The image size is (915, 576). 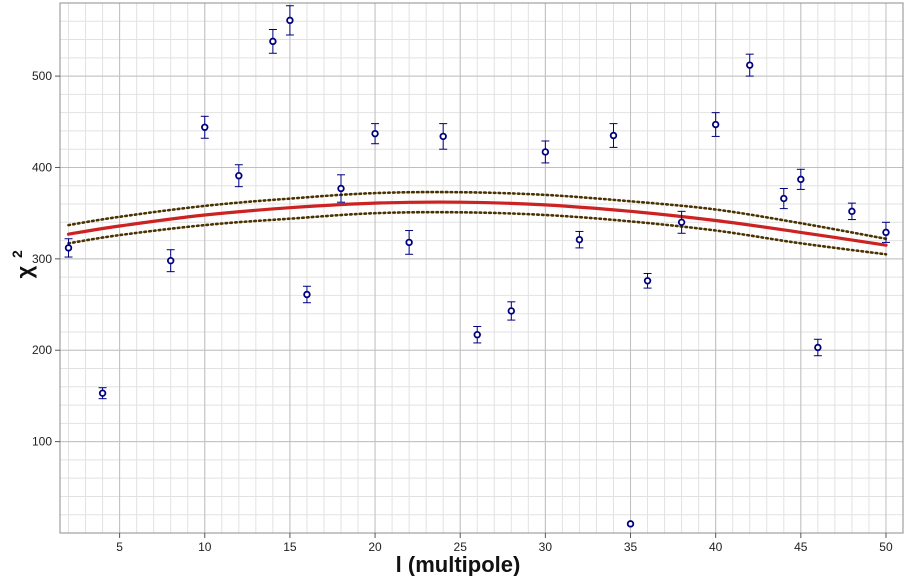 I want to click on x-tick-label: 50, so click(x=886, y=547).